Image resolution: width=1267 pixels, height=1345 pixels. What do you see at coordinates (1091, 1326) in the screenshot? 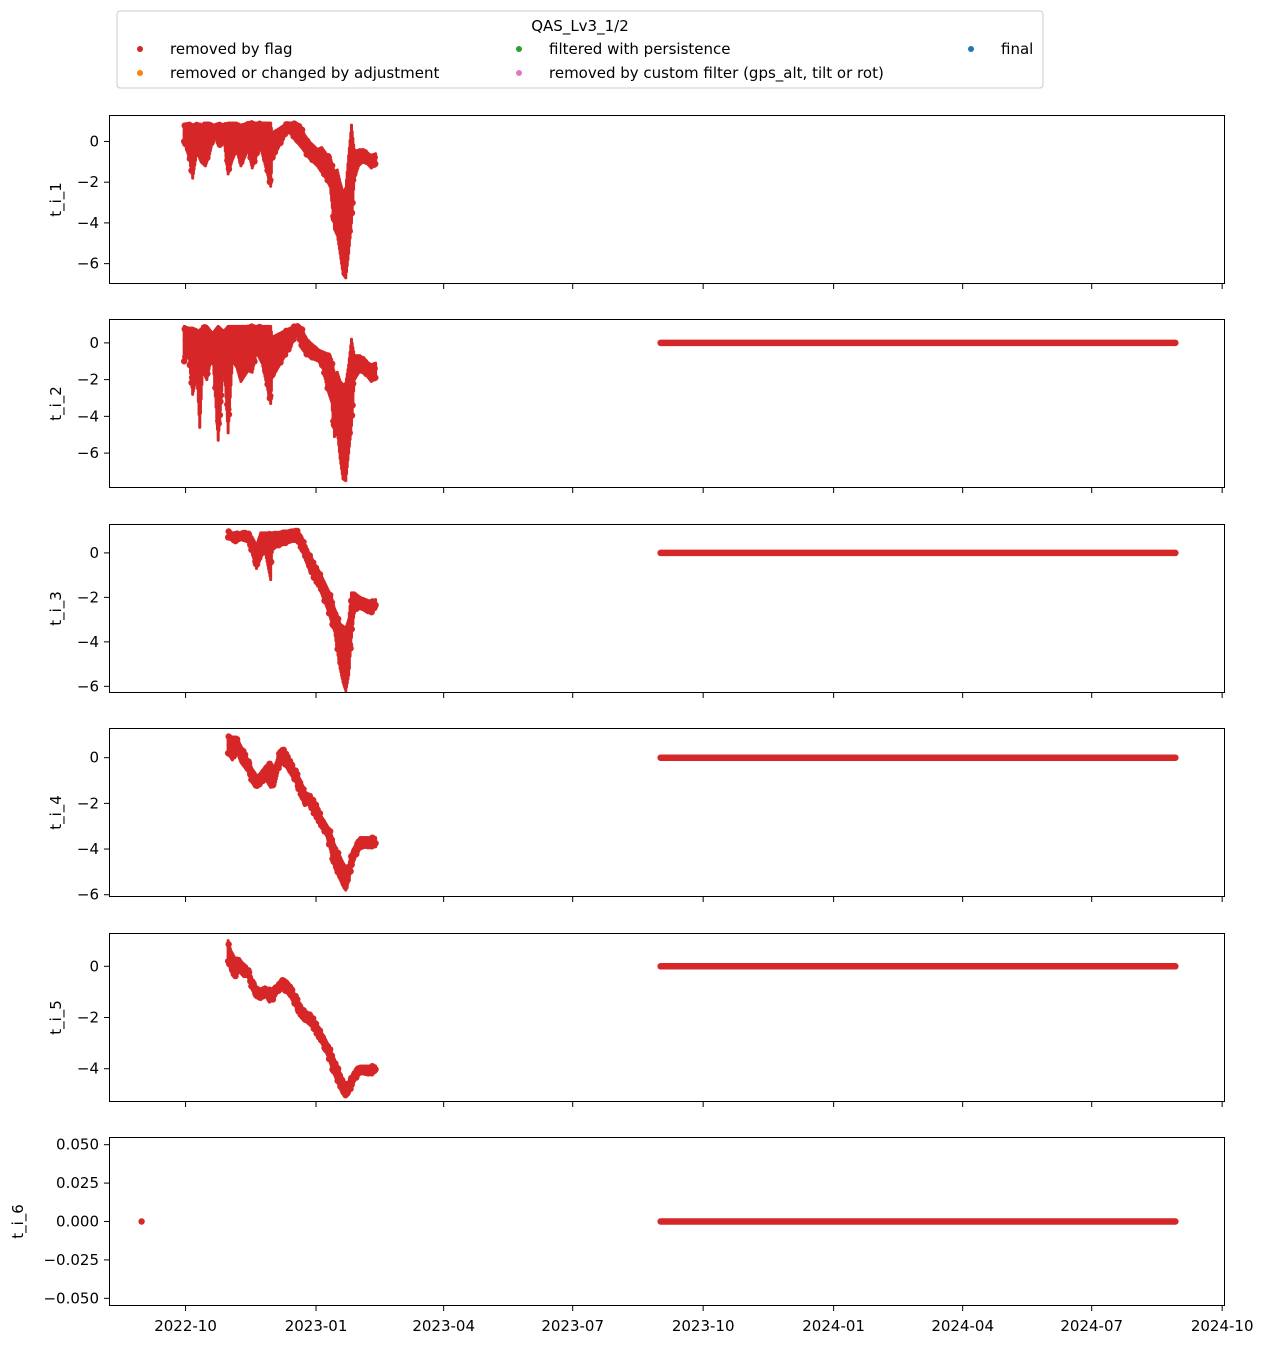
I see `x-tick-label: 2024-07` at bounding box center [1091, 1326].